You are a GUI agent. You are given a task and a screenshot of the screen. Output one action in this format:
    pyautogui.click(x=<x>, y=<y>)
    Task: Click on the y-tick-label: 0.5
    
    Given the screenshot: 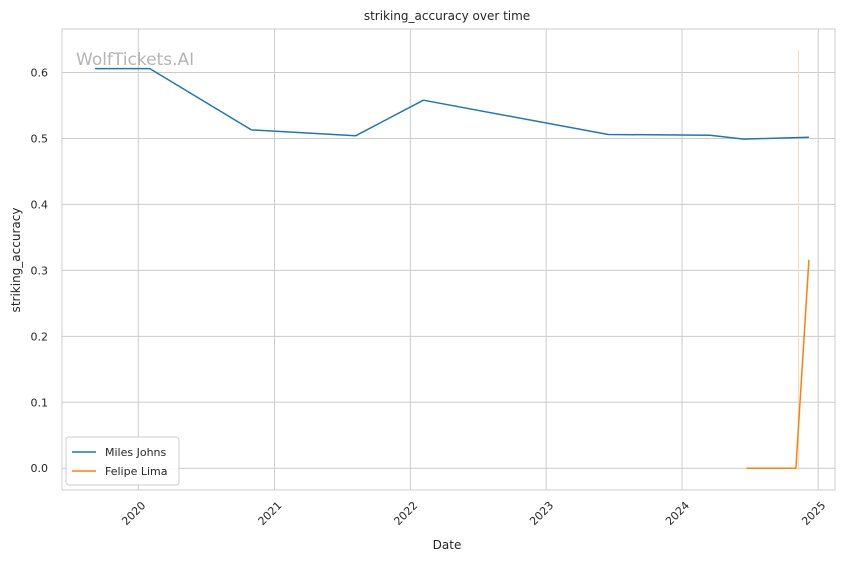 What is the action you would take?
    pyautogui.click(x=40, y=138)
    